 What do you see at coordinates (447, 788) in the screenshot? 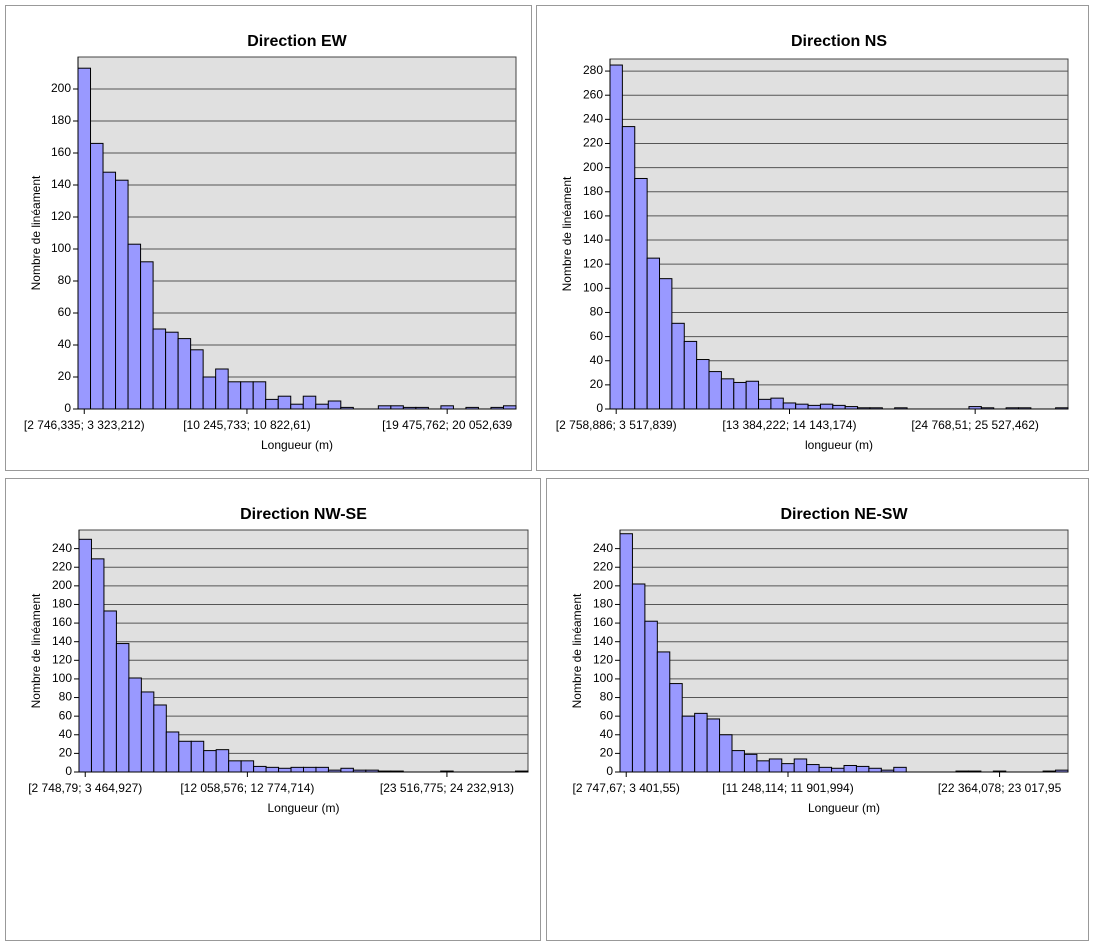
I see `x-tick-label: [23 516,775; 24 232,913)` at bounding box center [447, 788].